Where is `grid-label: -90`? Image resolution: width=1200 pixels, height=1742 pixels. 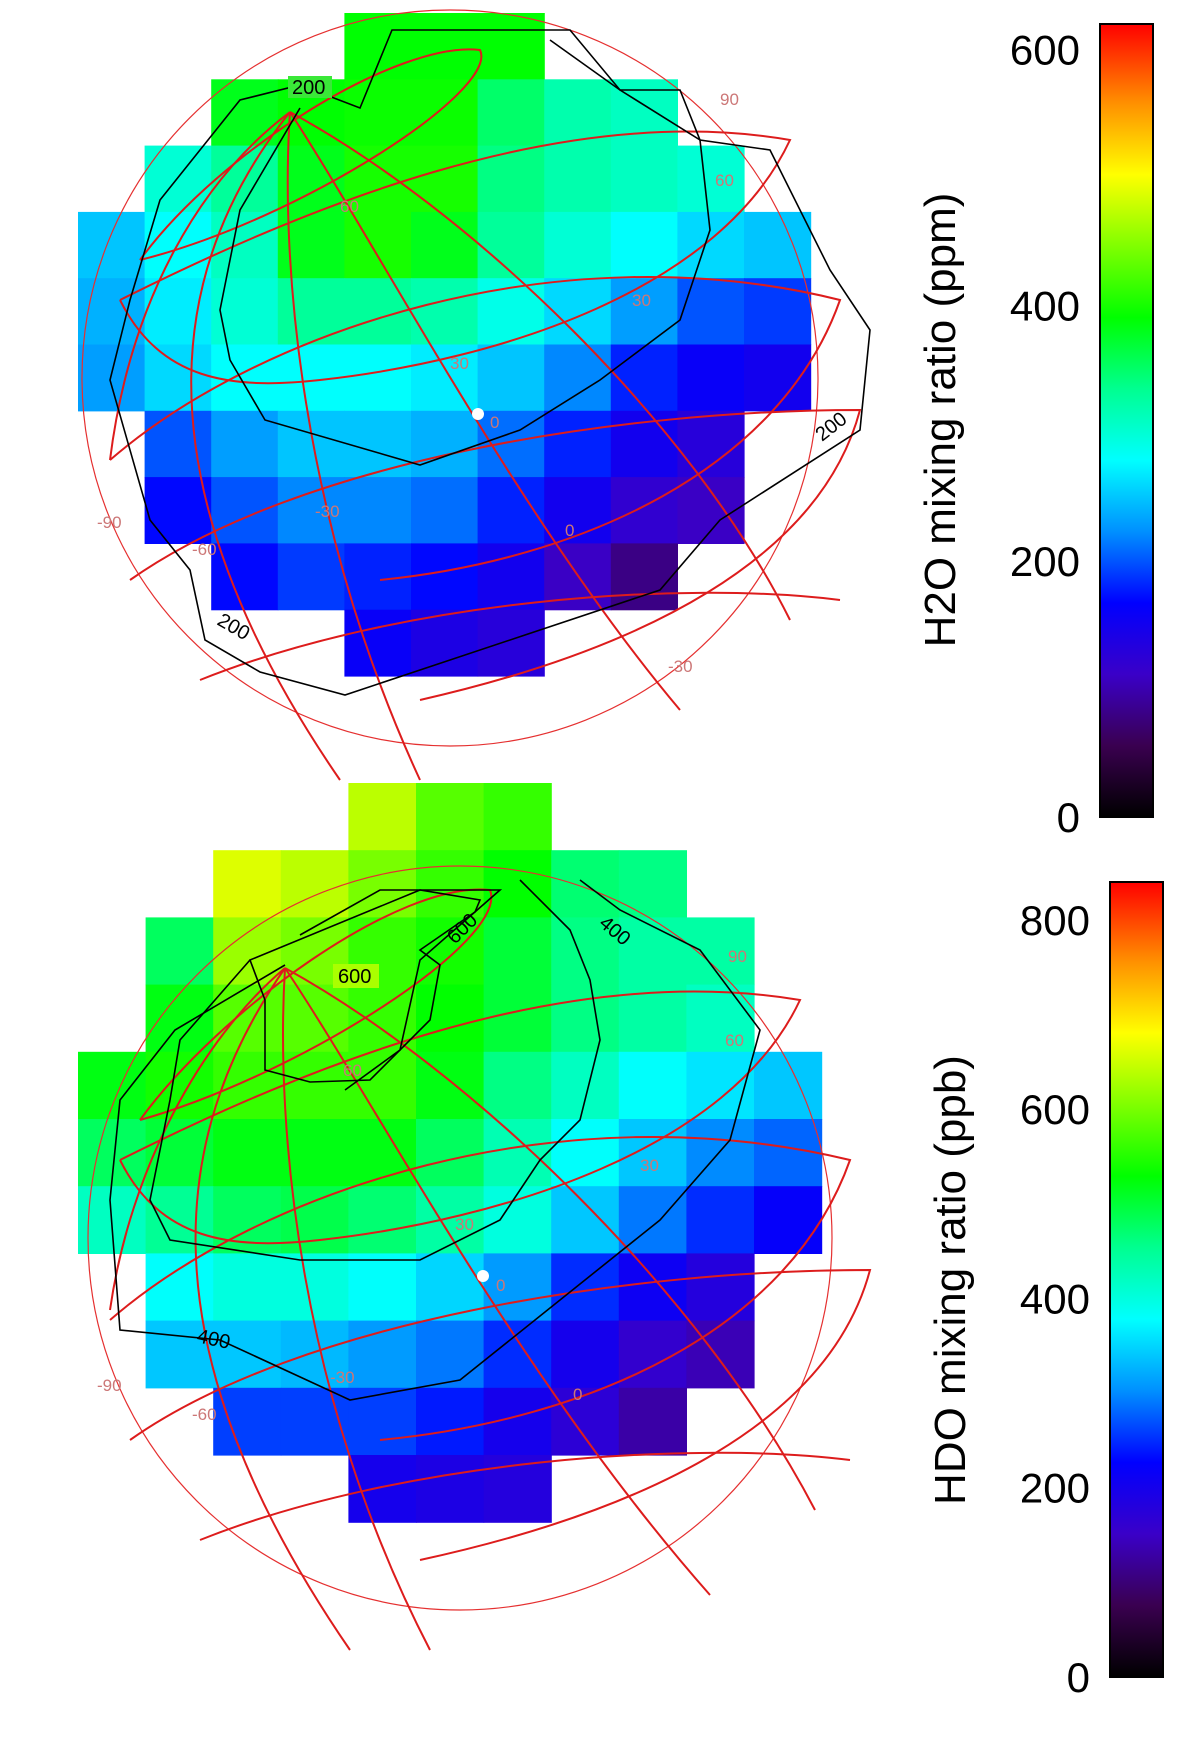
grid-label: -90 is located at coordinates (109, 1385).